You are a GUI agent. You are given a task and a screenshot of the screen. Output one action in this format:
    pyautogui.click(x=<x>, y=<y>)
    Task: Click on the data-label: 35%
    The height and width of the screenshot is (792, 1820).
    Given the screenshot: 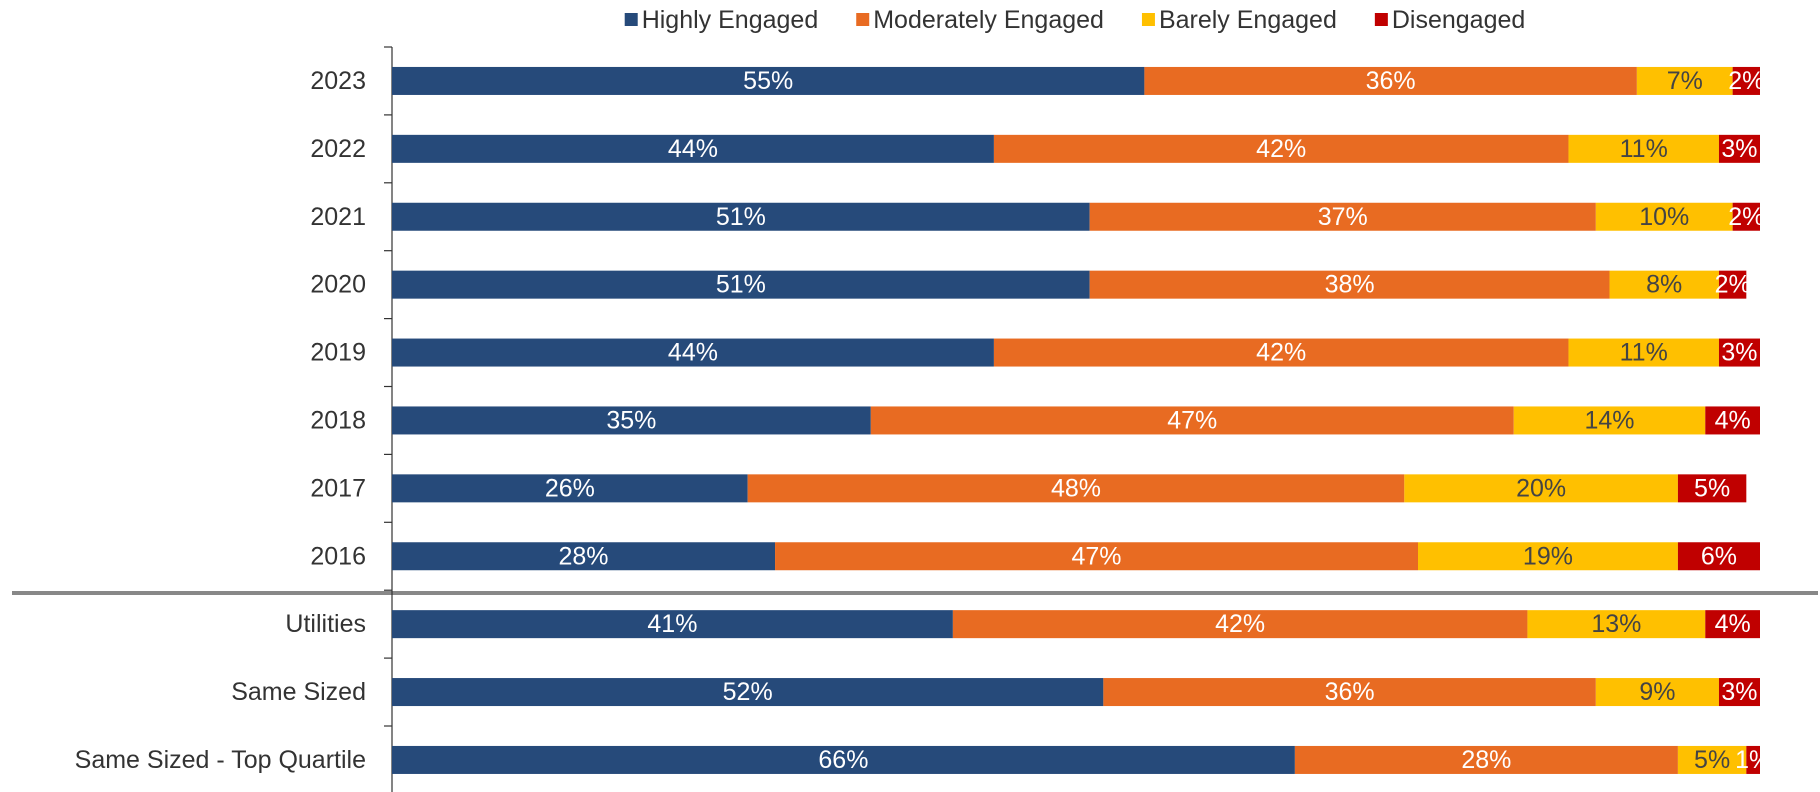 What is the action you would take?
    pyautogui.click(x=631, y=420)
    